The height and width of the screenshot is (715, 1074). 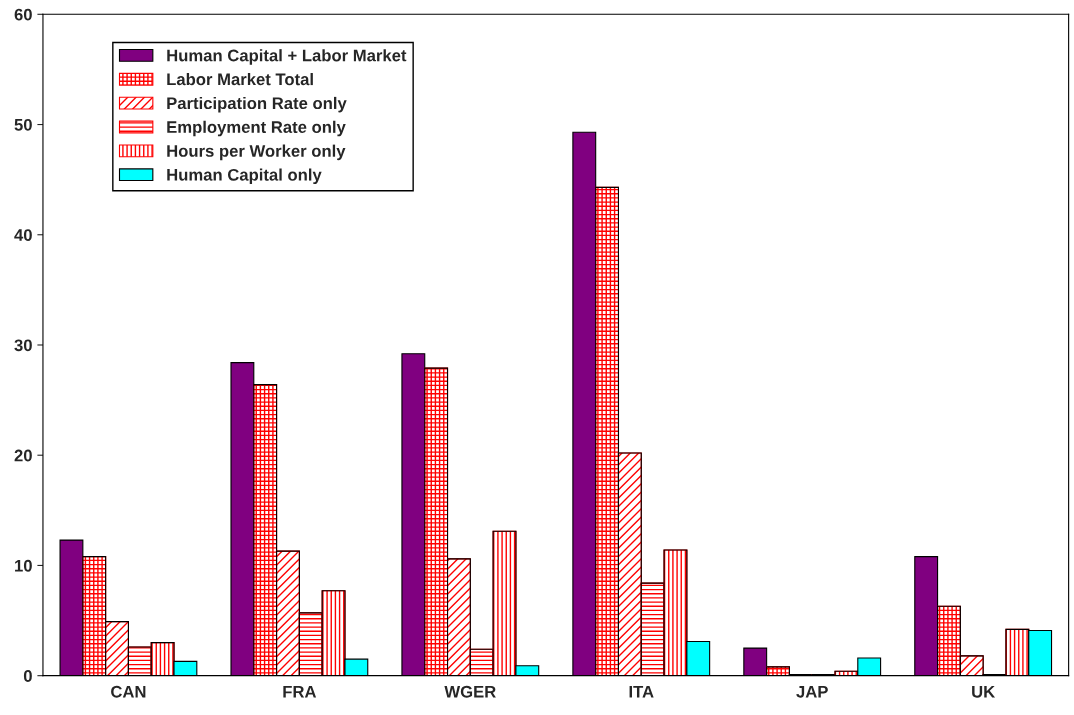 What do you see at coordinates (27, 676) in the screenshot?
I see `y-tick-label: 0` at bounding box center [27, 676].